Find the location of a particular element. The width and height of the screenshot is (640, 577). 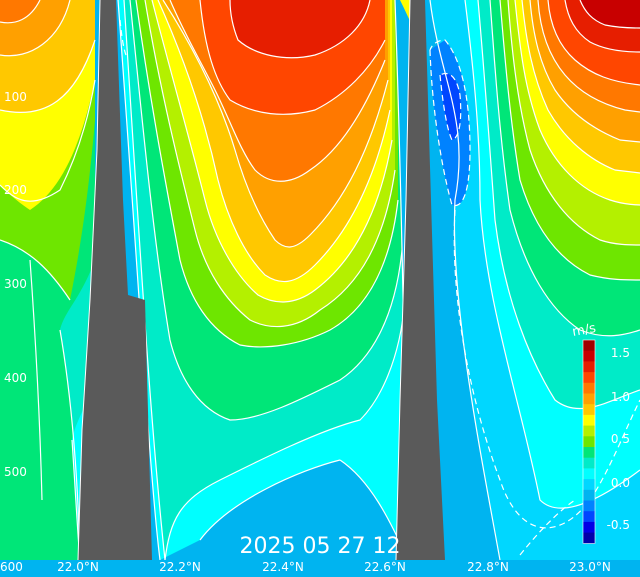

colorbar-tick-label: 0.5 is located at coordinates (620, 439).